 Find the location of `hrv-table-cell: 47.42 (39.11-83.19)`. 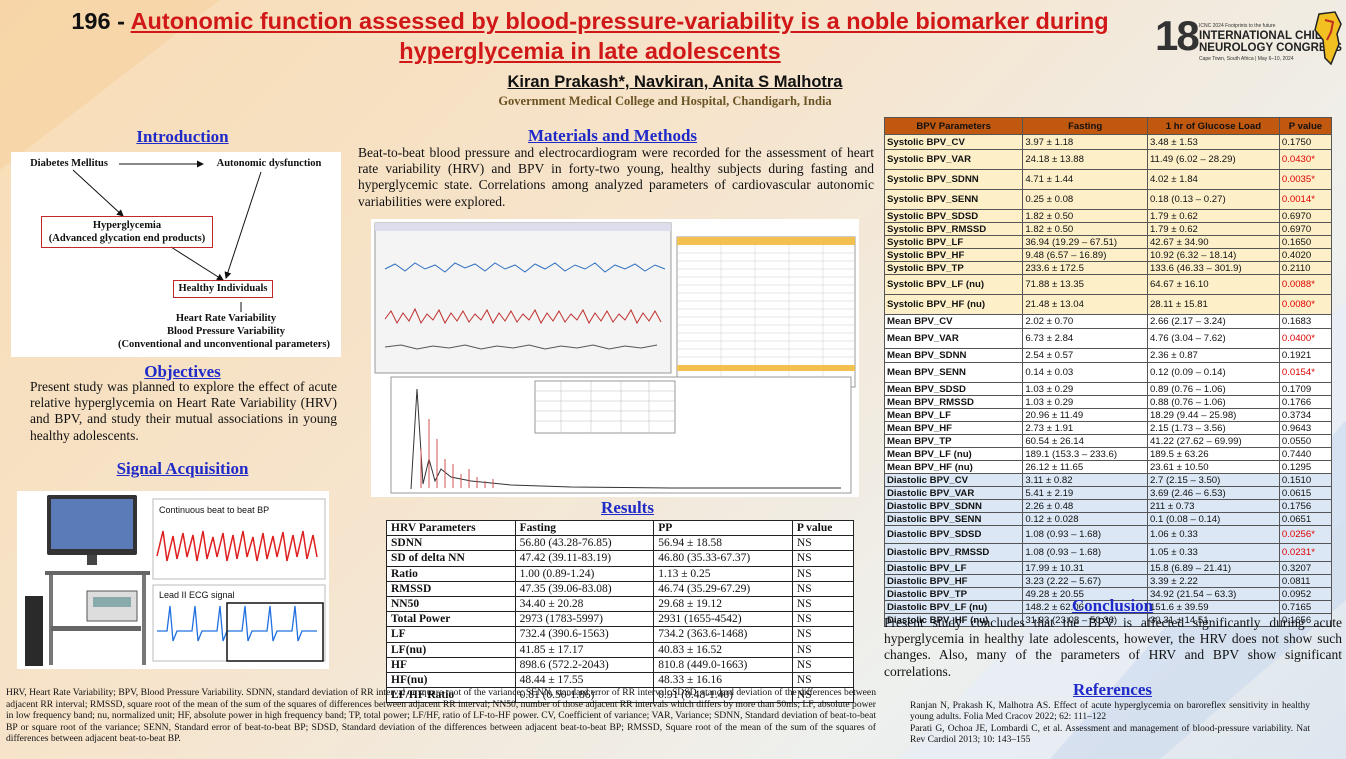

hrv-table-cell: 47.42 (39.11-83.19) is located at coordinates (584, 558).